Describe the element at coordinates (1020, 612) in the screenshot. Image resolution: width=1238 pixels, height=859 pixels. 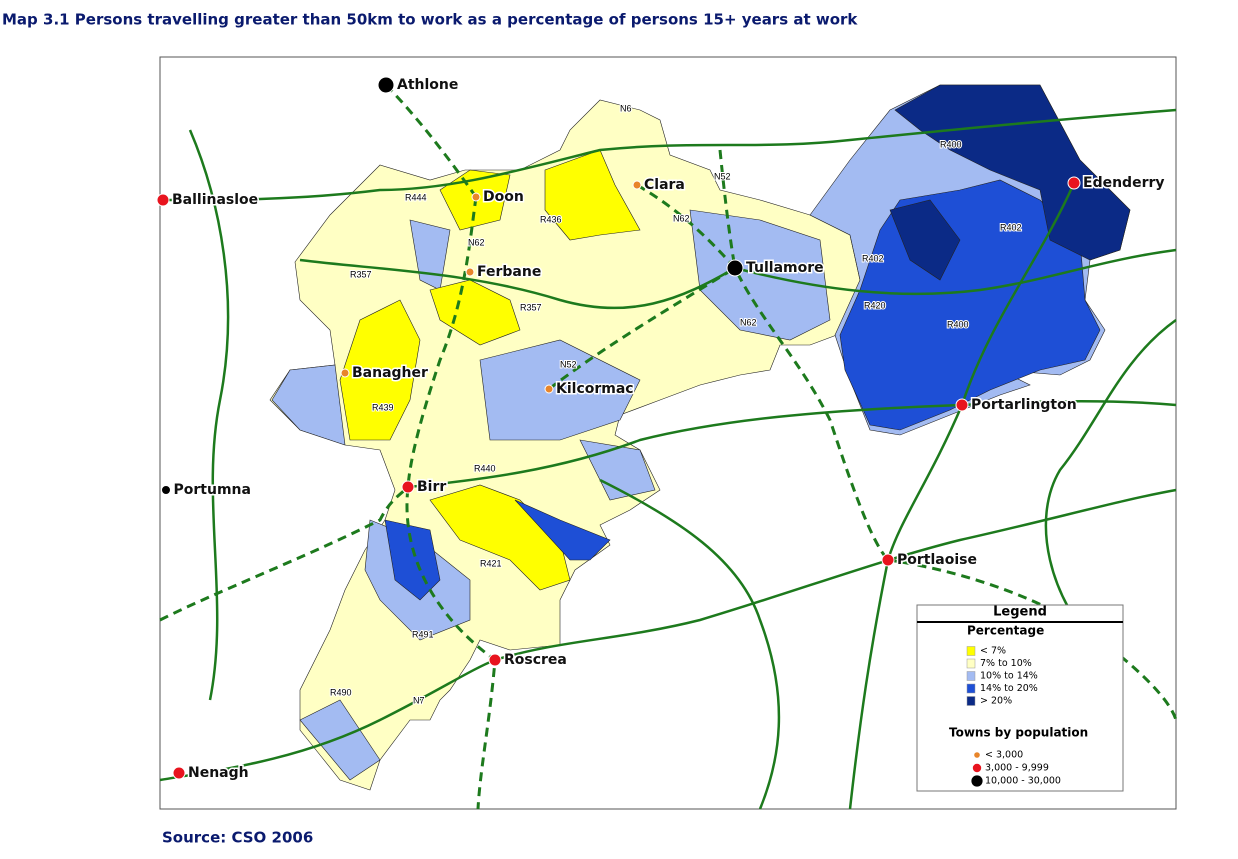
I see `legend-title: Legend` at that location.